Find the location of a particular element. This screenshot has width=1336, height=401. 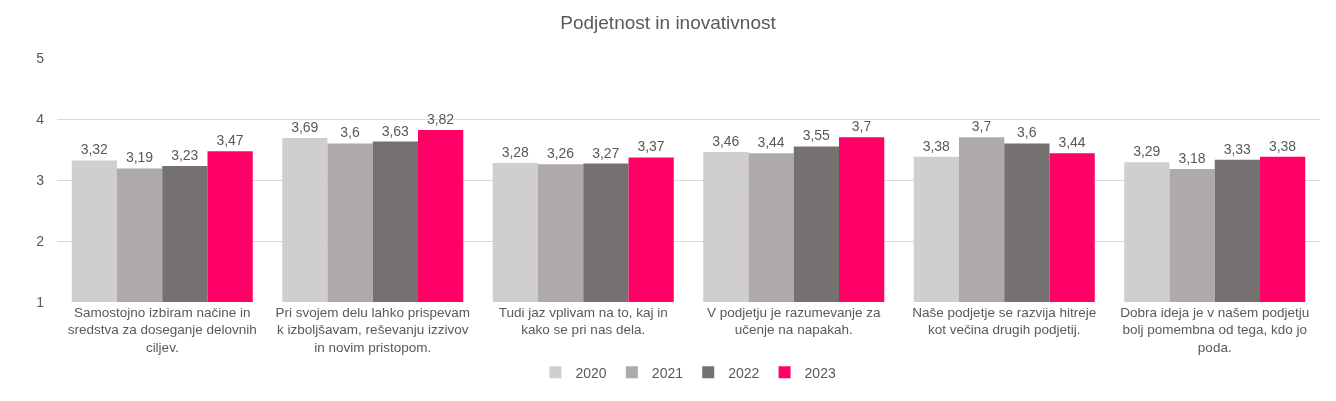

x-tick-label: Tudi jaz vplivam na to, kaj in kako se pri nas dela. is located at coordinates (583, 321).